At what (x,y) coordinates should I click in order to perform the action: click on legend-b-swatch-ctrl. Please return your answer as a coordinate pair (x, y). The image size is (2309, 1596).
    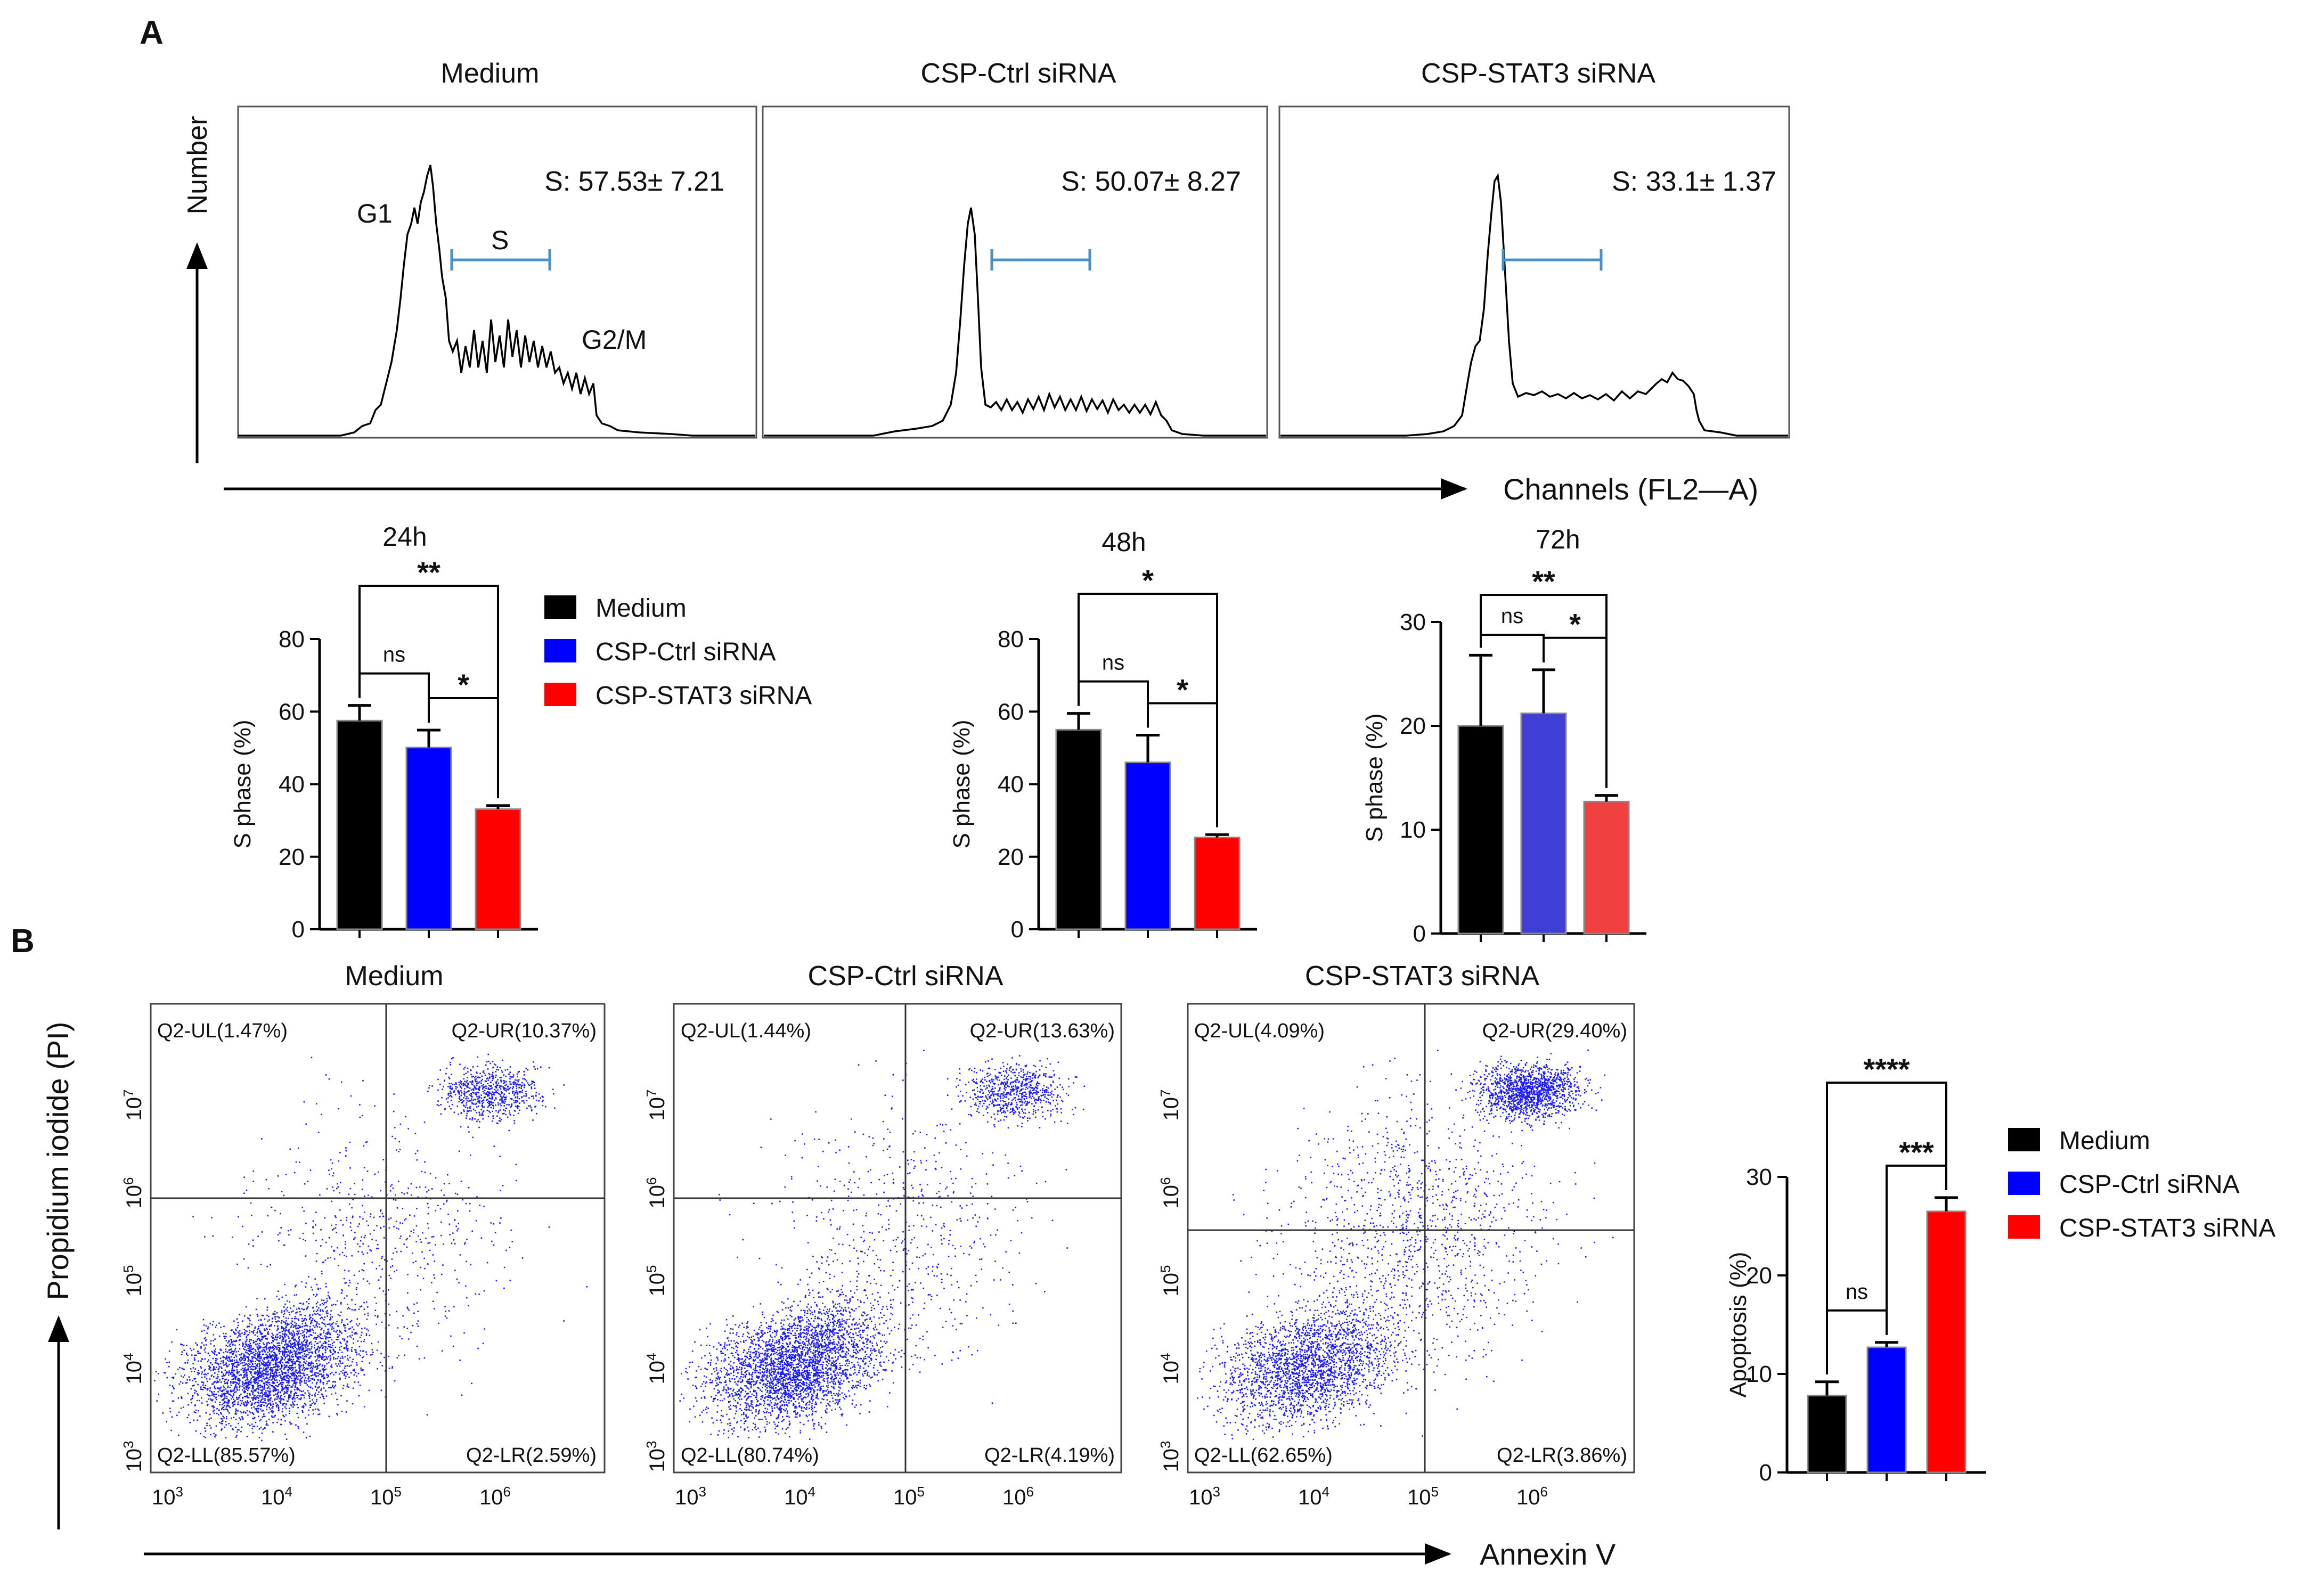
    Looking at the image, I should click on (2024, 1183).